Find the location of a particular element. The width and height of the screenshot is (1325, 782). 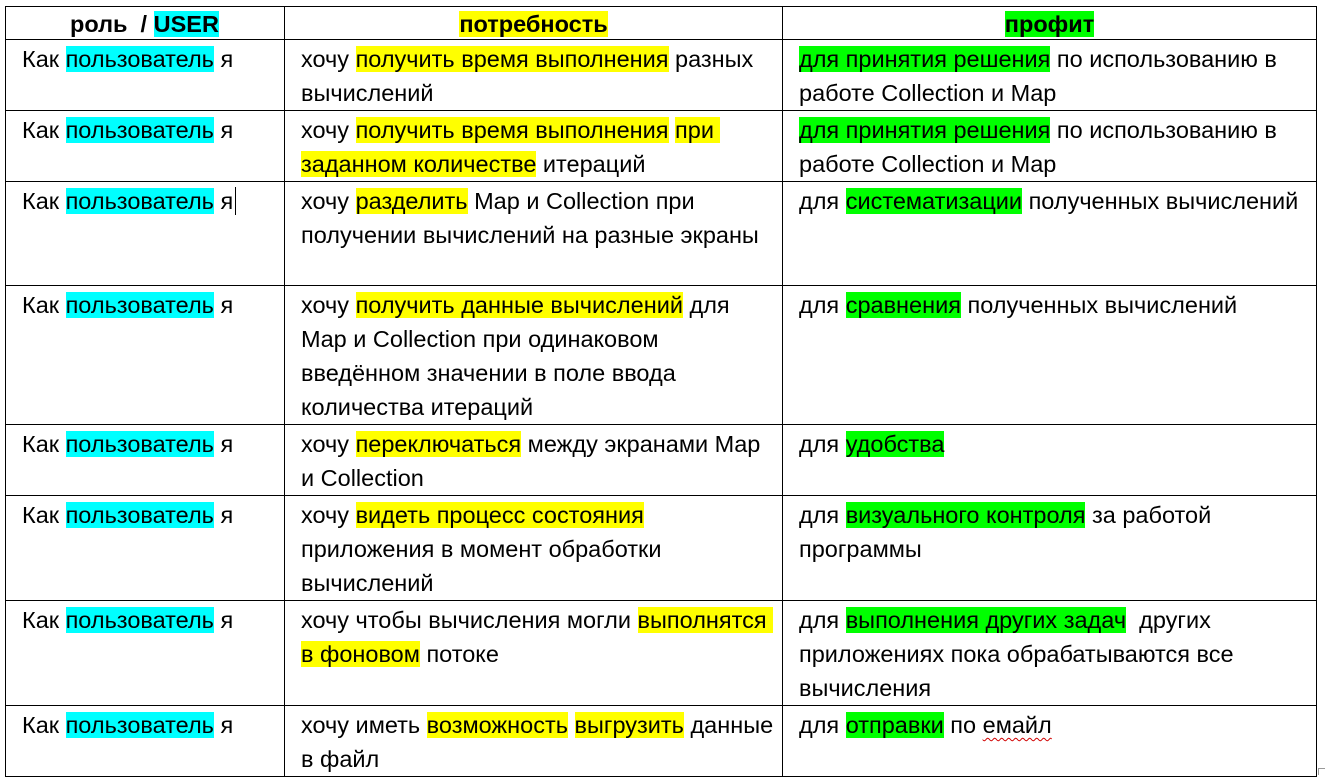

profit-highlight: систематизации is located at coordinates (934, 201).